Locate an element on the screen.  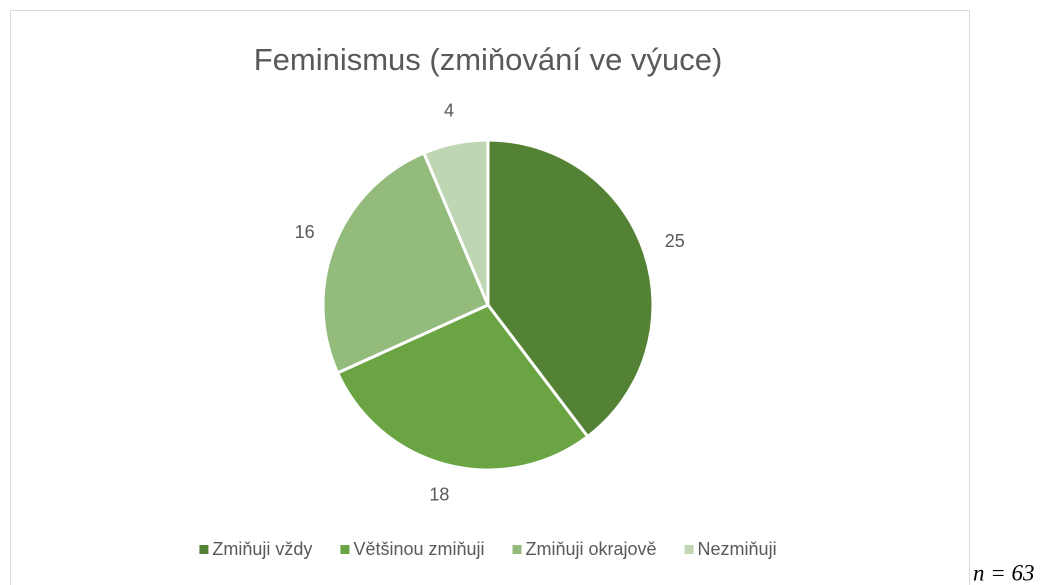
chart-title: Feminismus (zmiňování ve výuce) is located at coordinates (488, 59).